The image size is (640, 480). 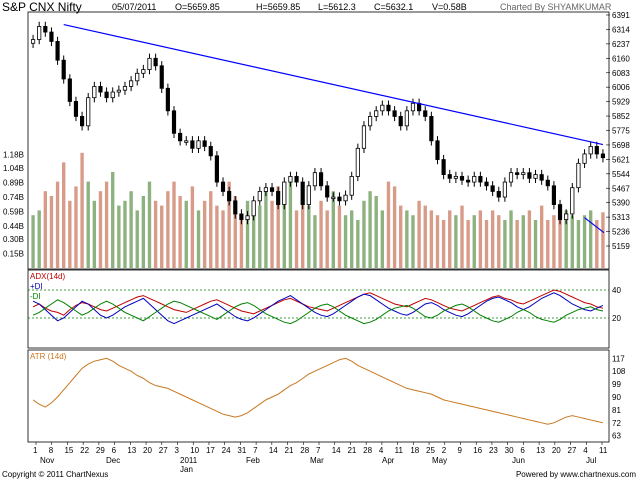 What do you see at coordinates (522, 450) in the screenshot?
I see `x-tick-label: 6` at bounding box center [522, 450].